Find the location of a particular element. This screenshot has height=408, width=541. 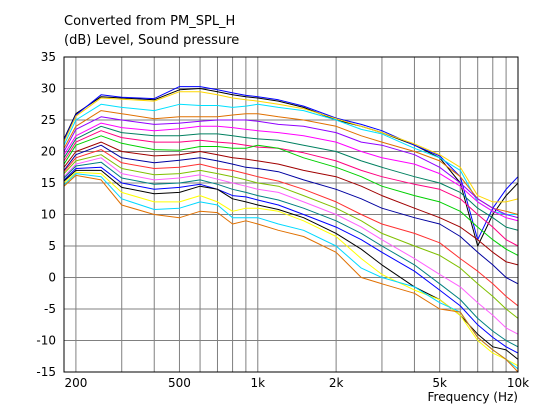

y-tick-label: 5 is located at coordinates (52, 246).